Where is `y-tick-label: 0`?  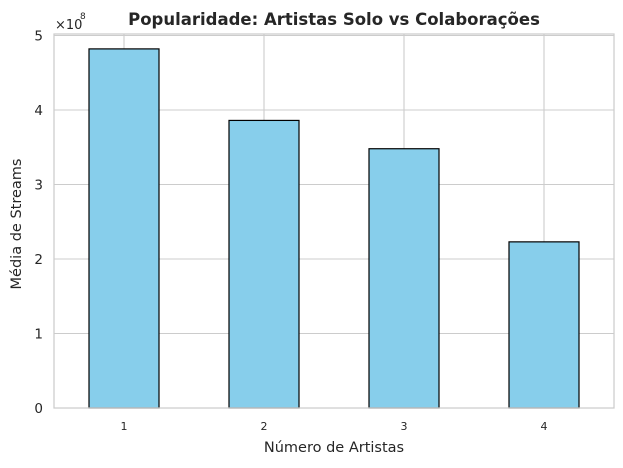
y-tick-label: 0 is located at coordinates (38, 409).